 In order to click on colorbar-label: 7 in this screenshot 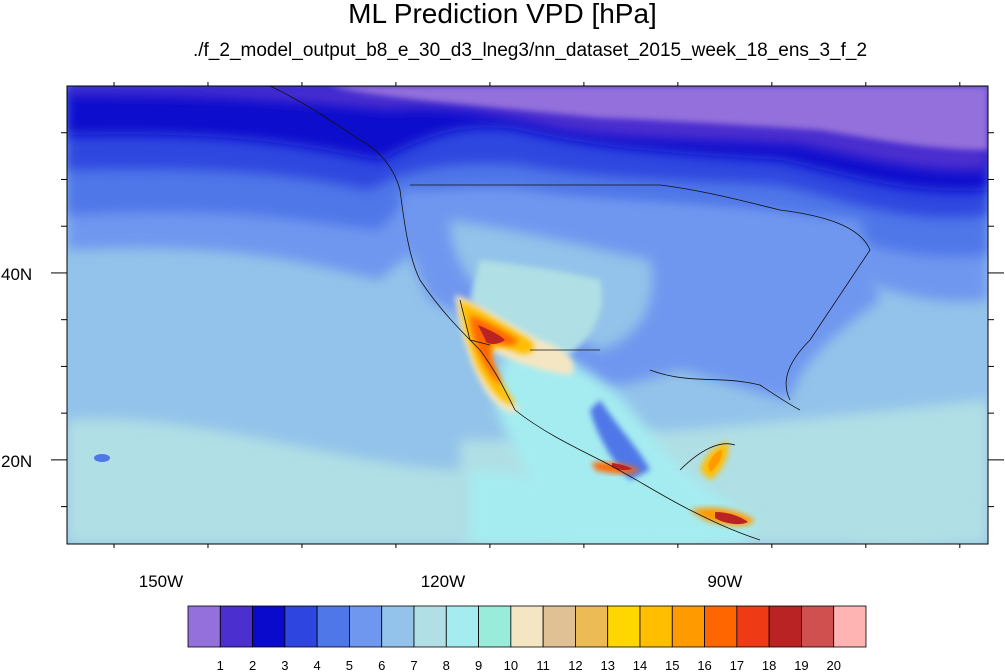, I will do `click(413, 665)`.